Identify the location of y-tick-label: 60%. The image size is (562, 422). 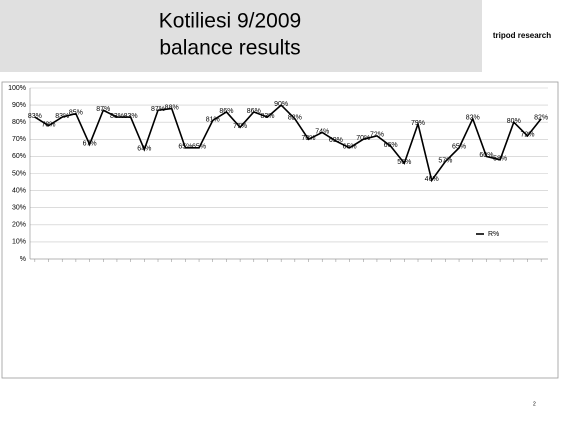
(19, 156).